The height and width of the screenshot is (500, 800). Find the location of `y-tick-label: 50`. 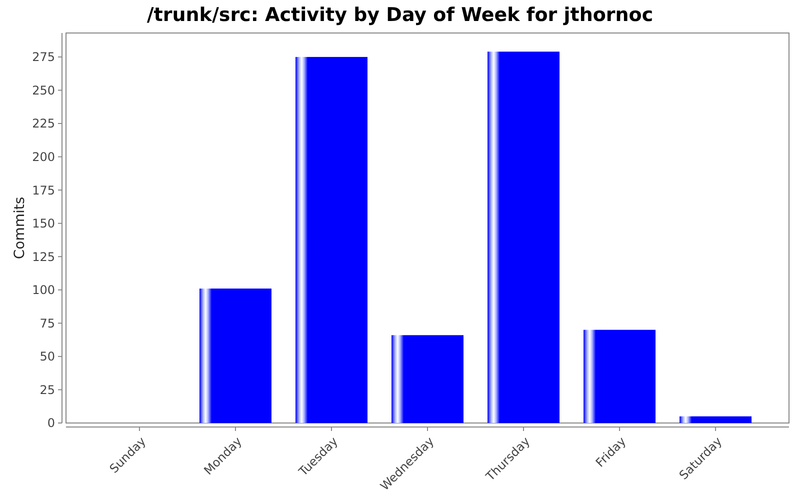

y-tick-label: 50 is located at coordinates (47, 357).